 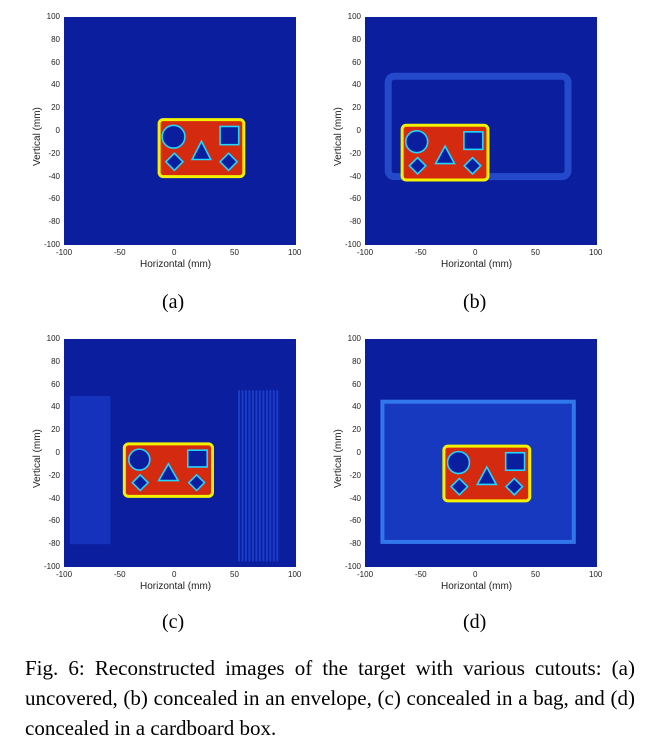 I want to click on heatmap-panel-d, so click(x=481, y=453).